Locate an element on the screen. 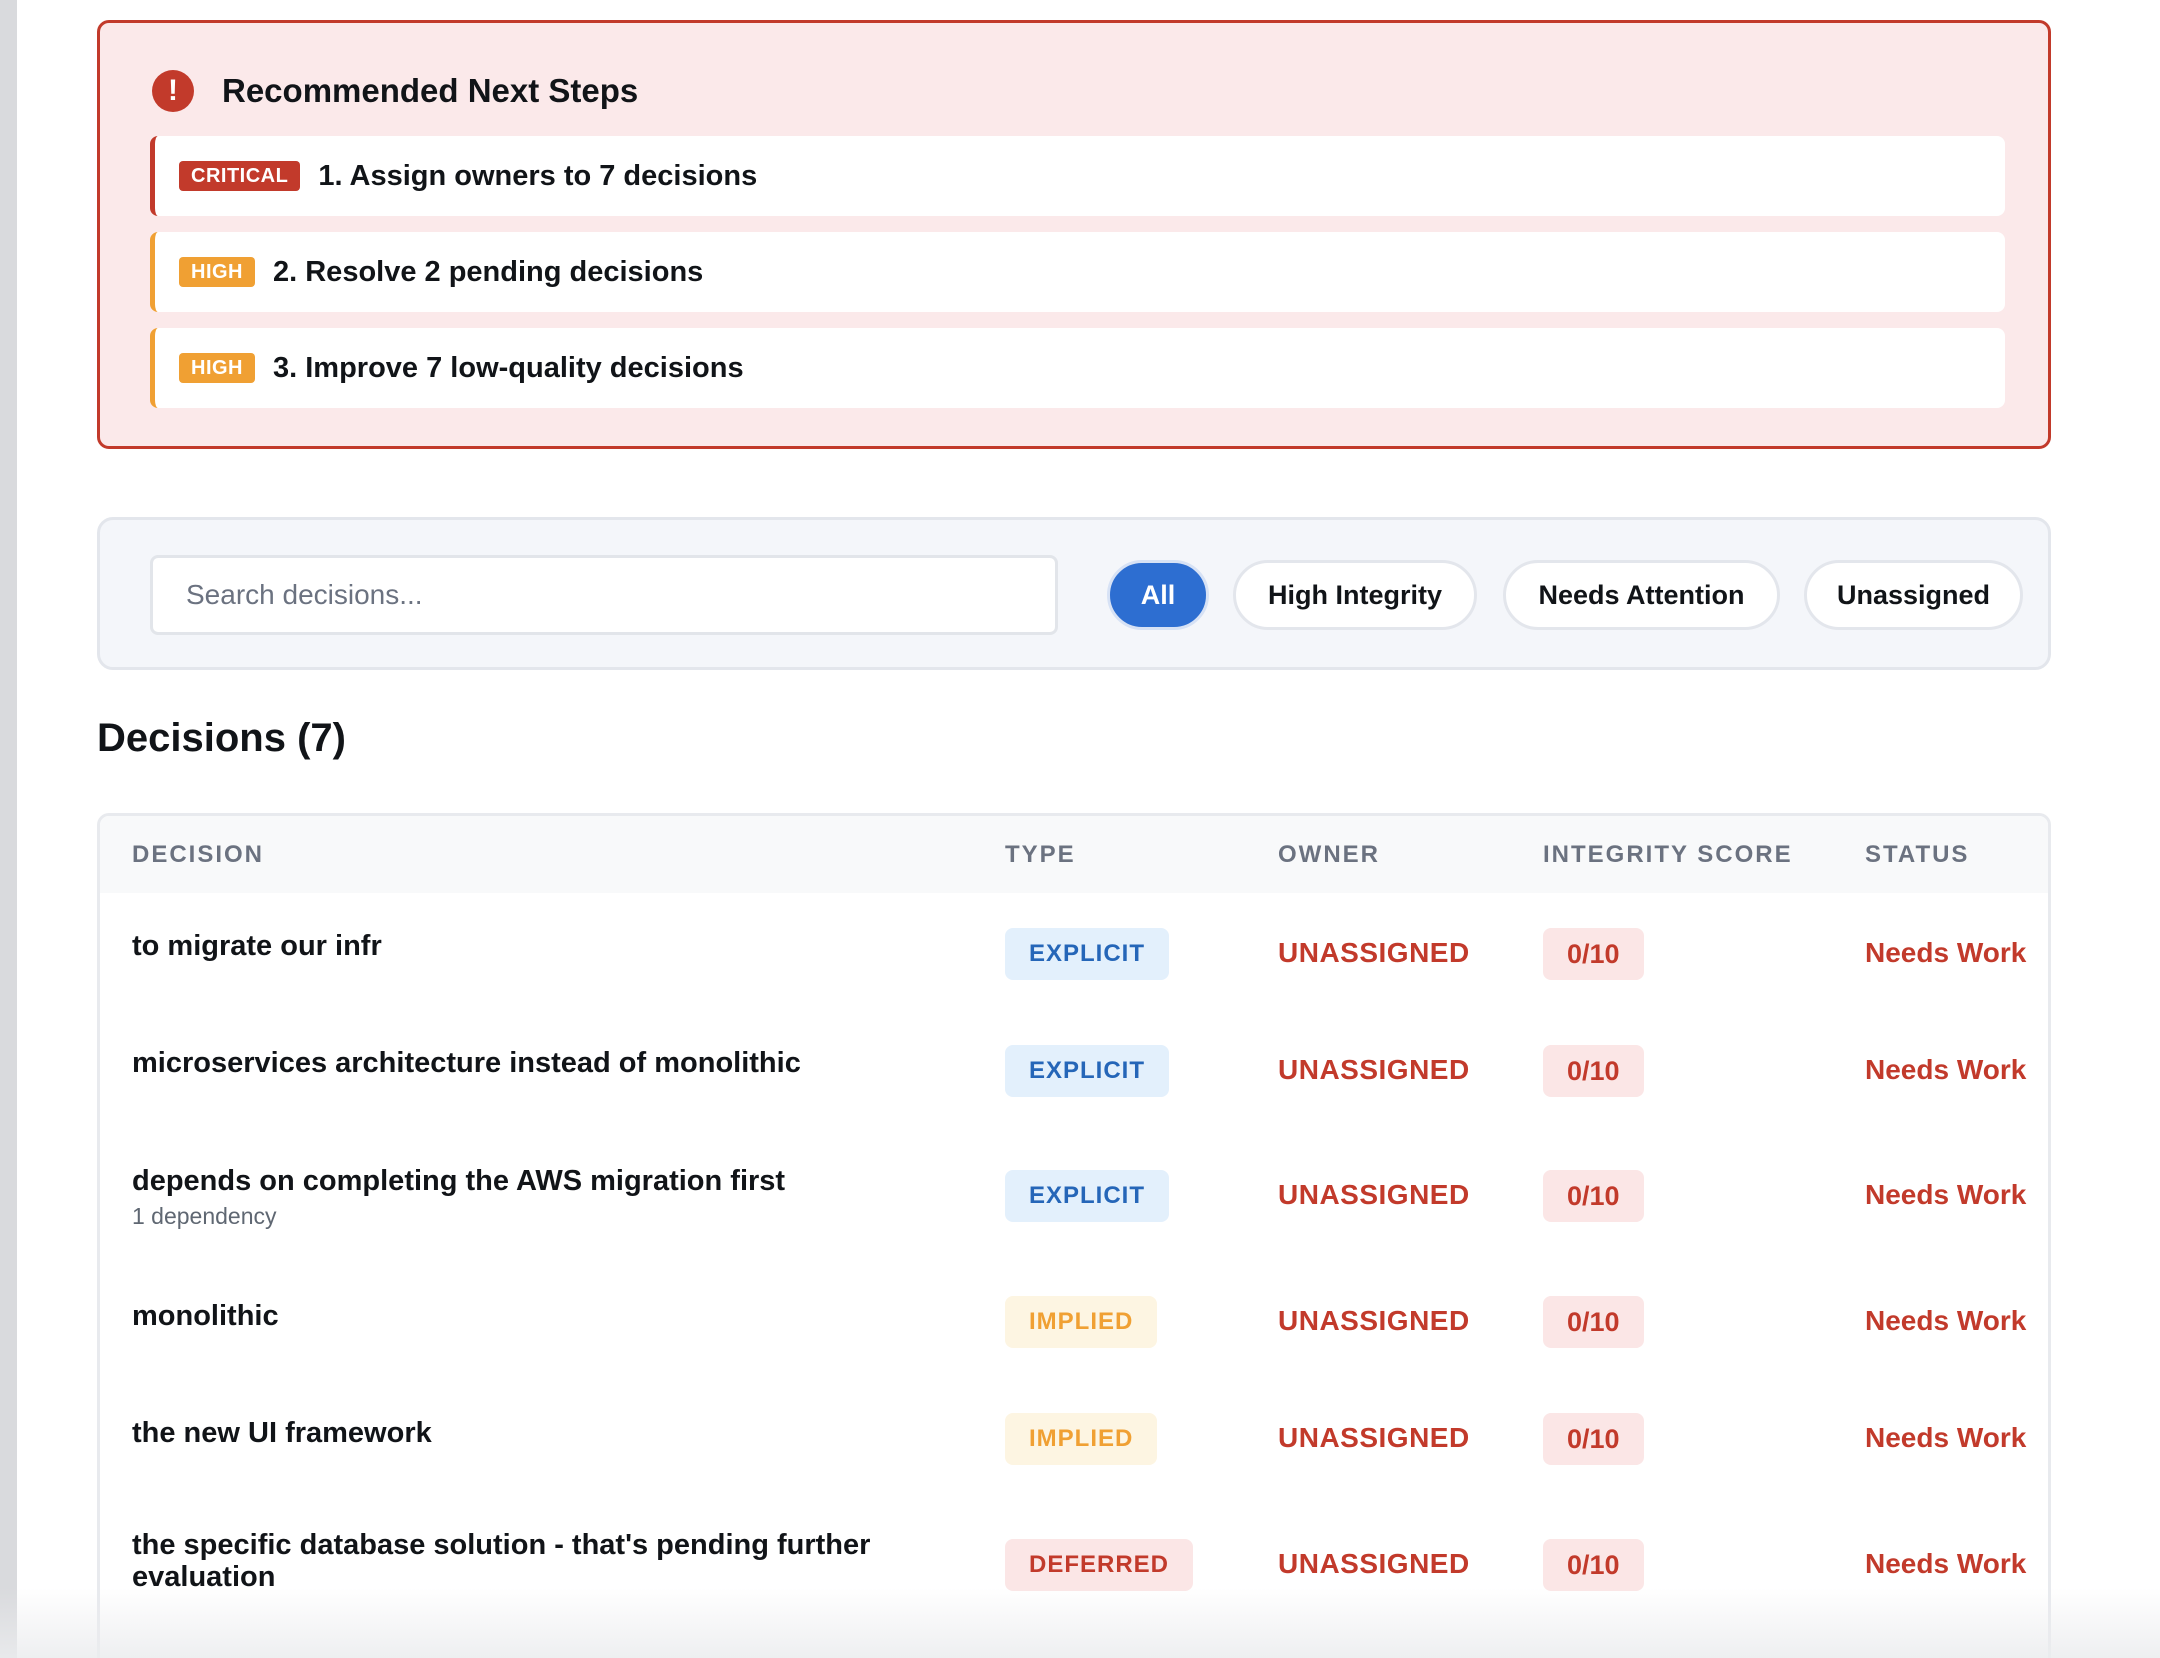  recommendation-item: CRITICAL 1. Assign owners to 7 decisions is located at coordinates (1077, 176).